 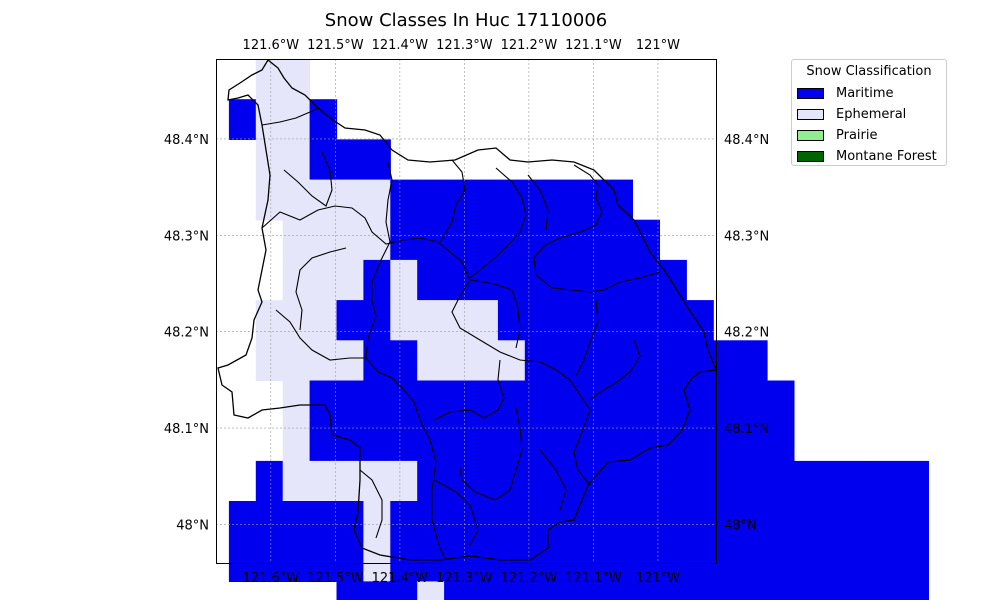 I want to click on legend-swatch-maritime, so click(x=810, y=93).